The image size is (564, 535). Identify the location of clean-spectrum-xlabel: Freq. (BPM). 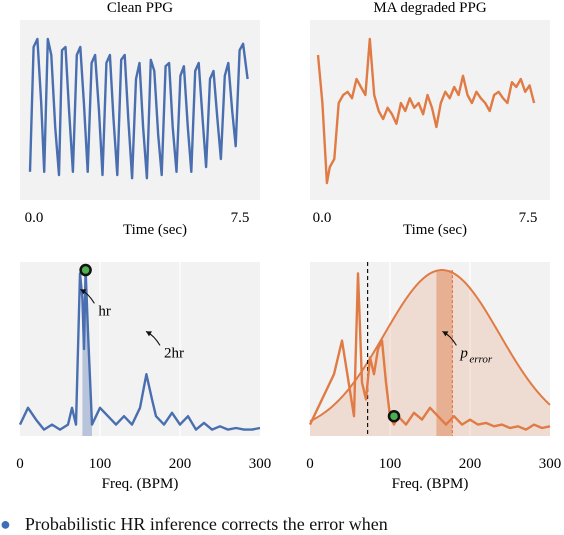
(140, 484).